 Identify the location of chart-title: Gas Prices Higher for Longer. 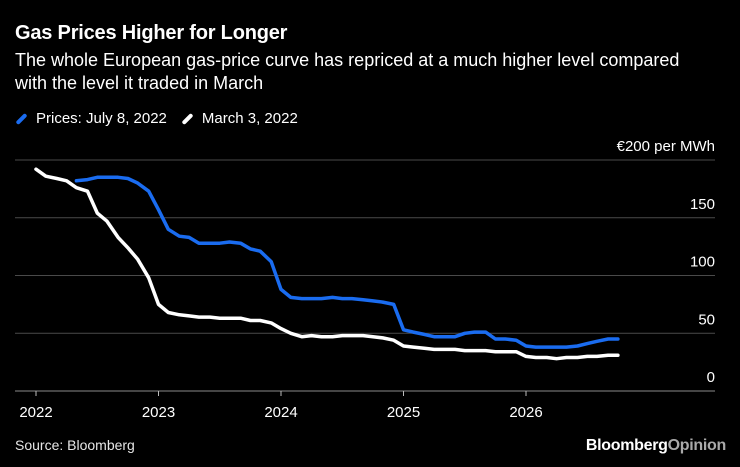
(151, 33).